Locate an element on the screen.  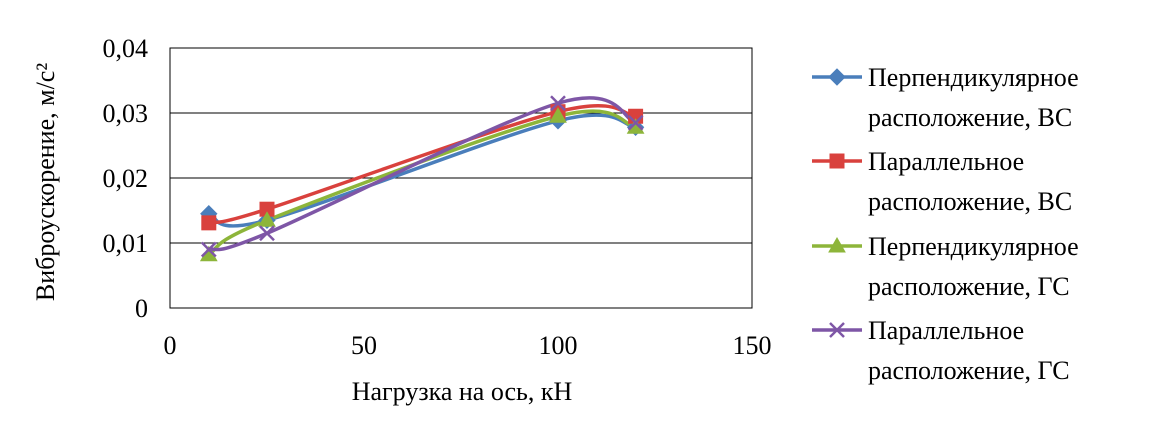
y-tick-label: 0,01 is located at coordinates (126, 243).